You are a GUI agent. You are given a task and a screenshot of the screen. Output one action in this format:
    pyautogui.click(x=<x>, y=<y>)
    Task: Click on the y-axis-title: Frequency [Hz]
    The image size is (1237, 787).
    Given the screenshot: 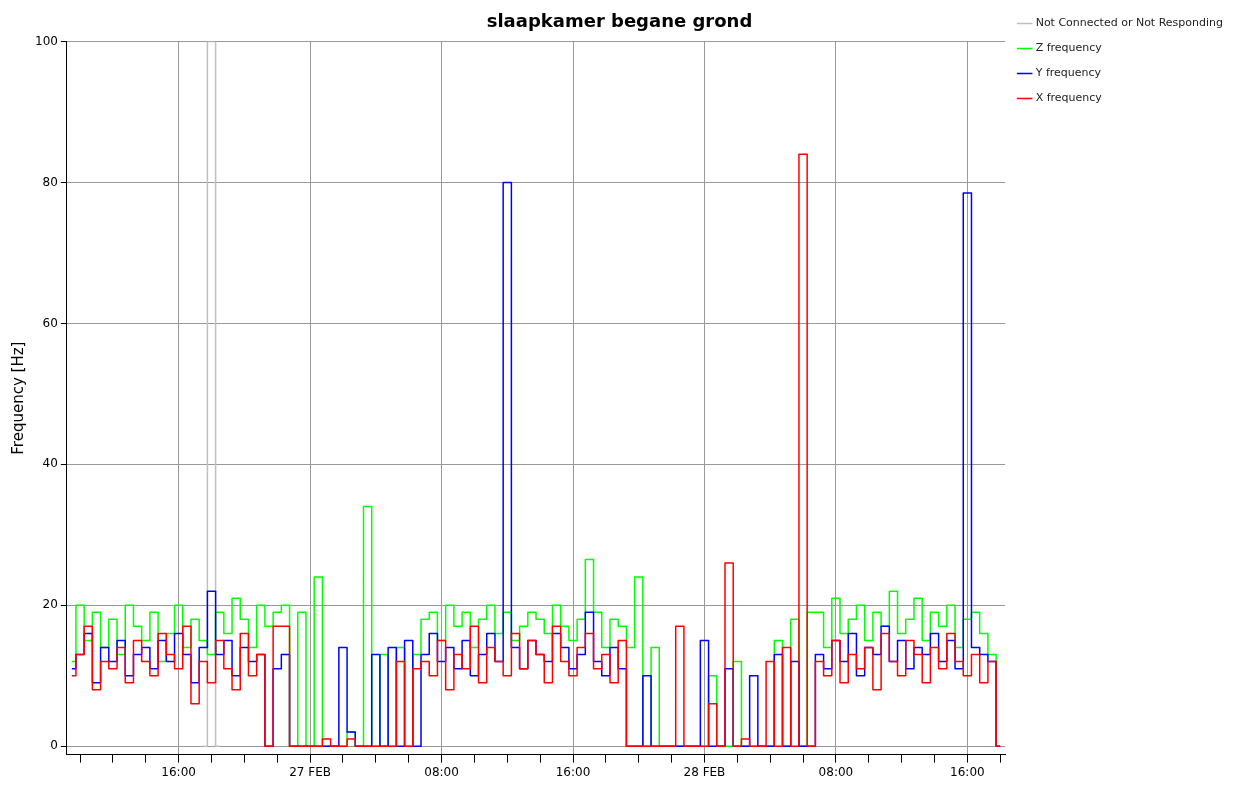 What is the action you would take?
    pyautogui.click(x=17, y=398)
    